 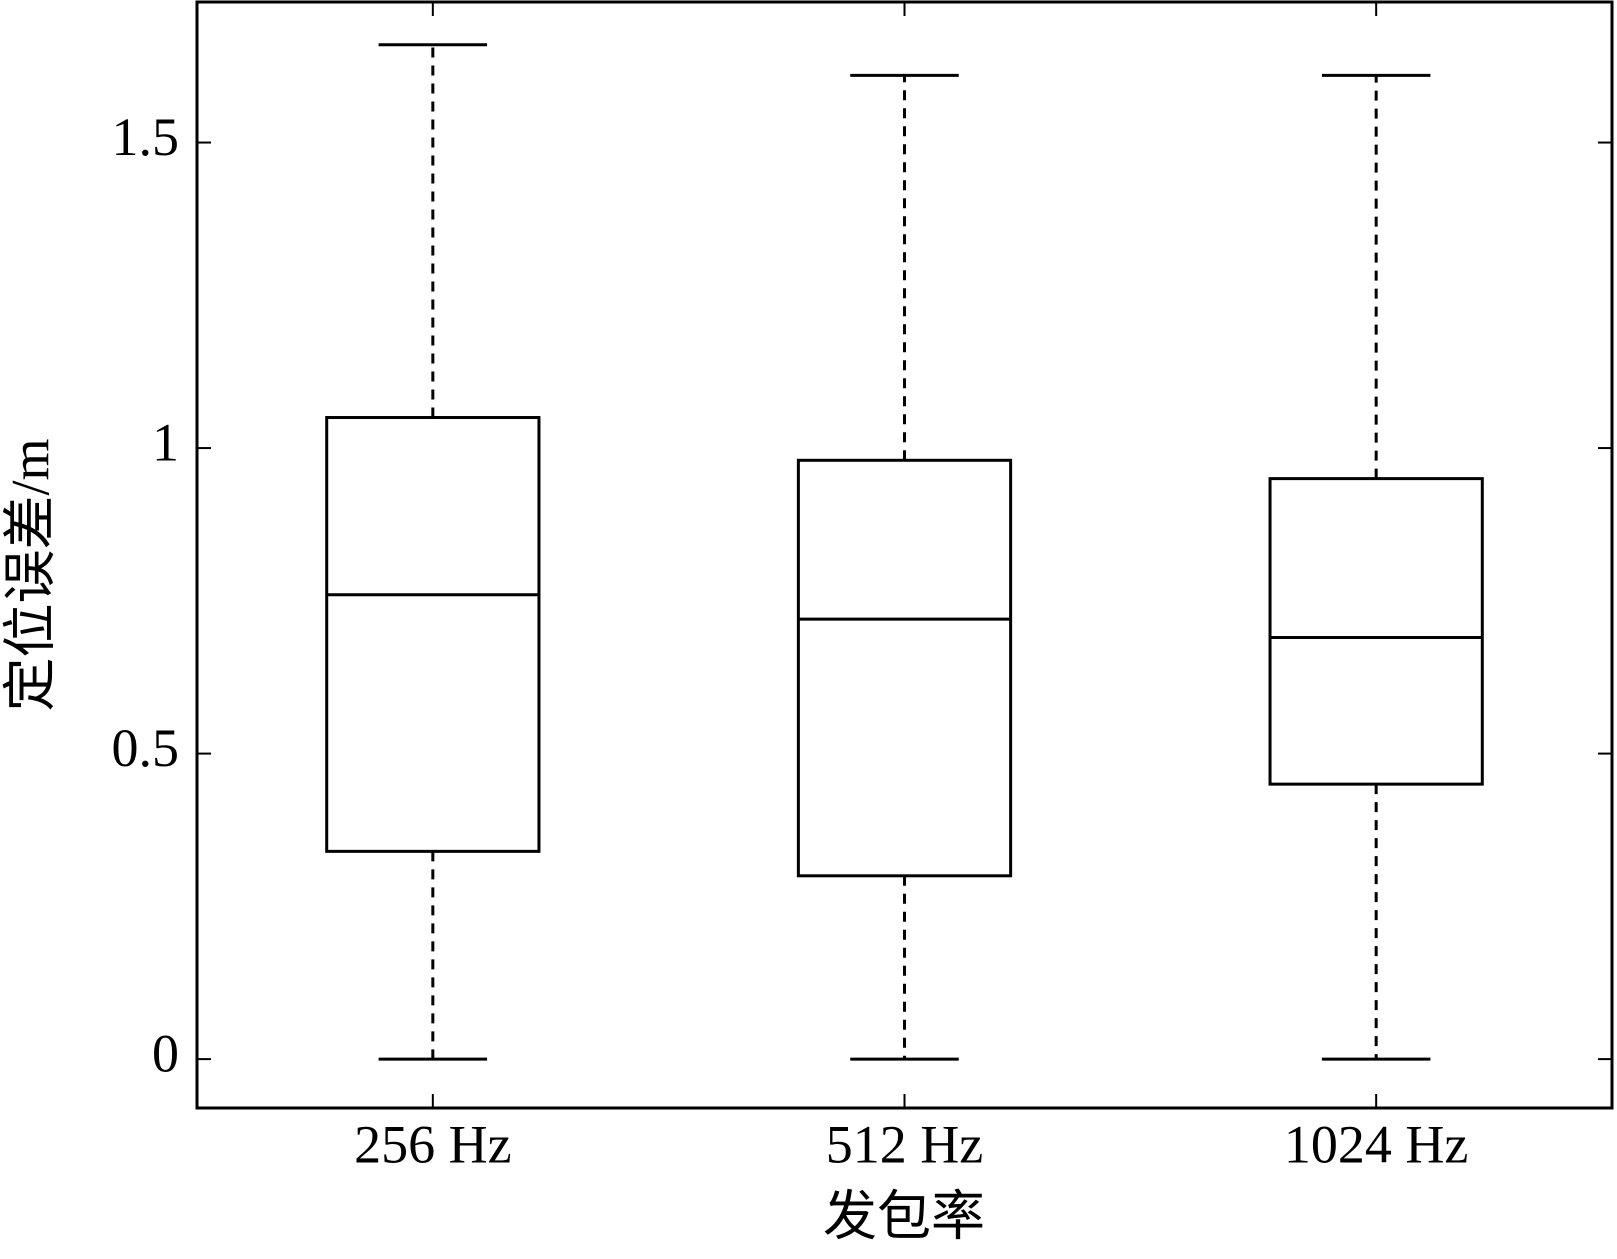 What do you see at coordinates (165, 1054) in the screenshot?
I see `y-tick-label: 0` at bounding box center [165, 1054].